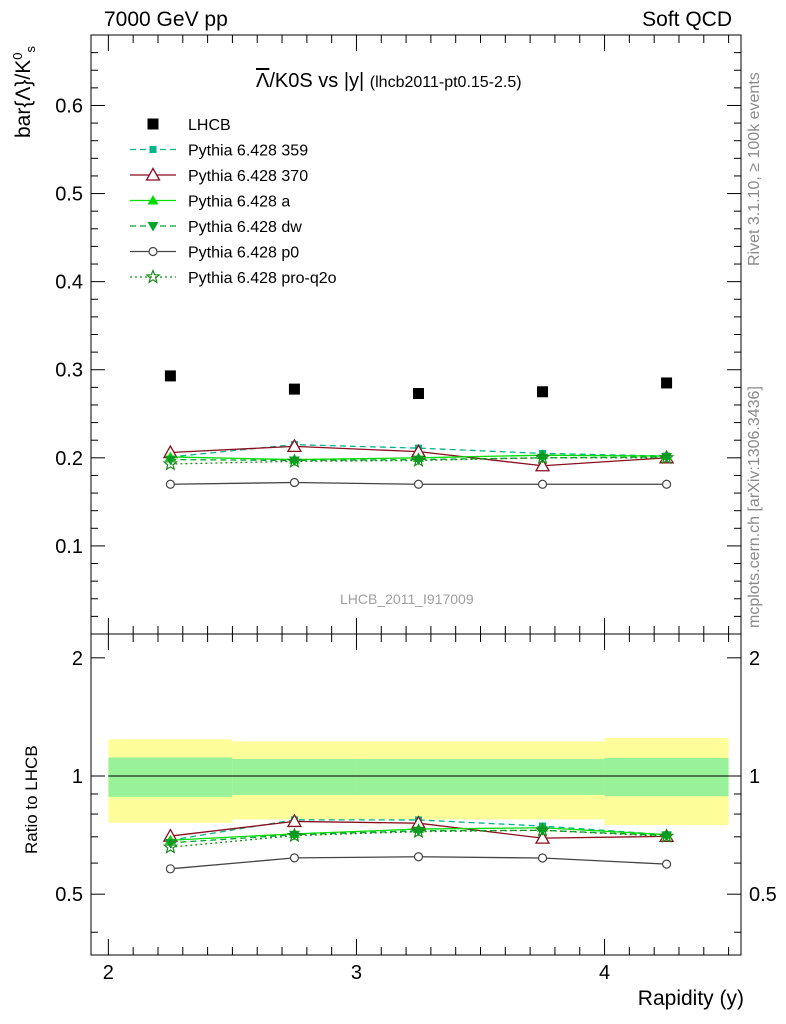  Describe the element at coordinates (69, 195) in the screenshot. I see `y-tick-label: 0.5` at that location.